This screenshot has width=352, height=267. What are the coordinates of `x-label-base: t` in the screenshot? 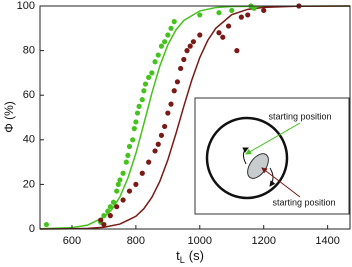 It's located at (178, 255).